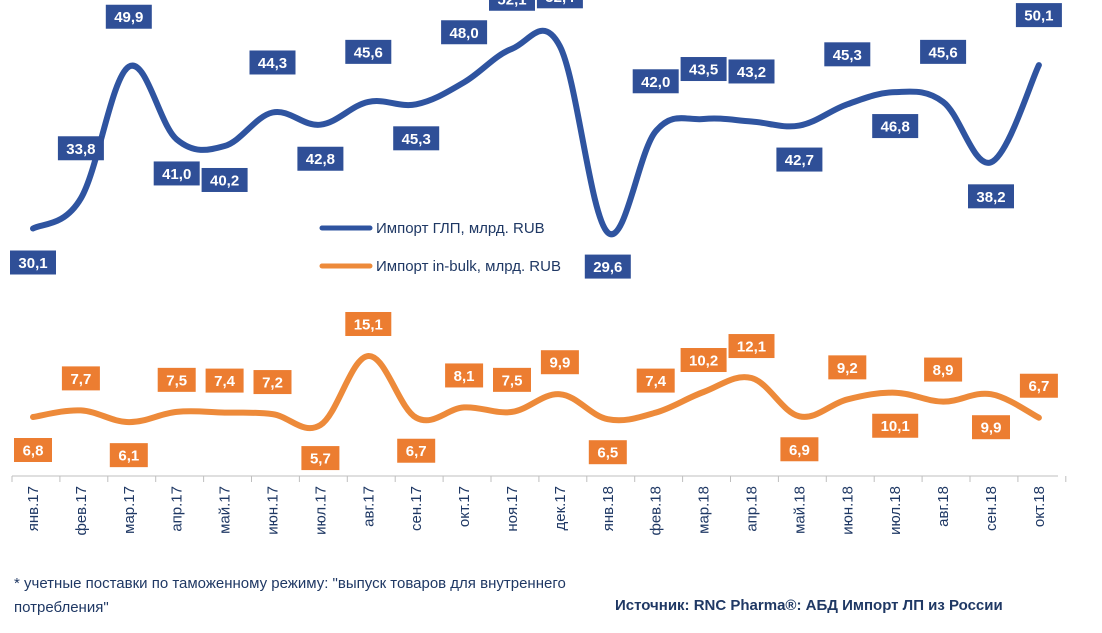 The width and height of the screenshot is (1102, 633). I want to click on data-label-text: 43,2, so click(751, 72).